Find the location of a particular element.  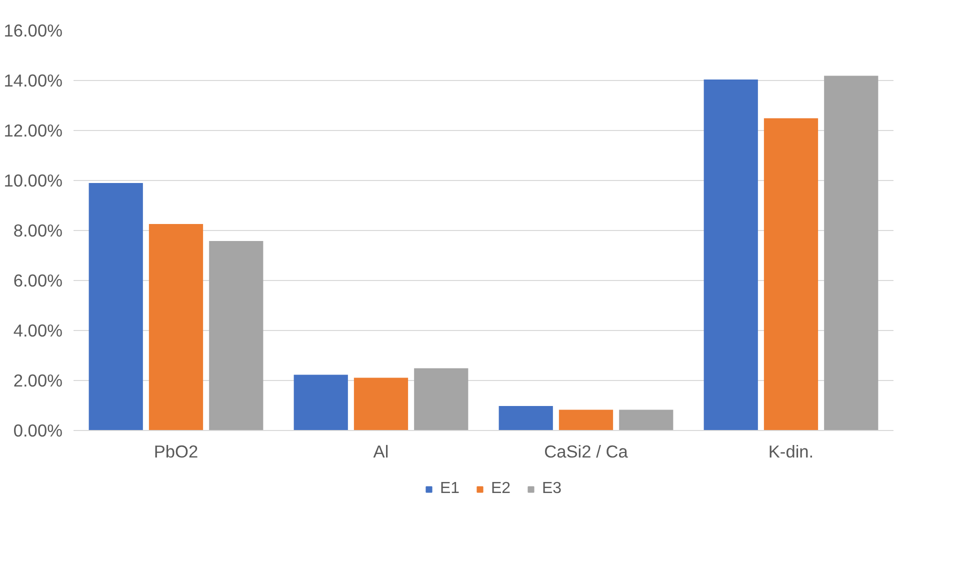

x-tick-label: Al is located at coordinates (381, 452).